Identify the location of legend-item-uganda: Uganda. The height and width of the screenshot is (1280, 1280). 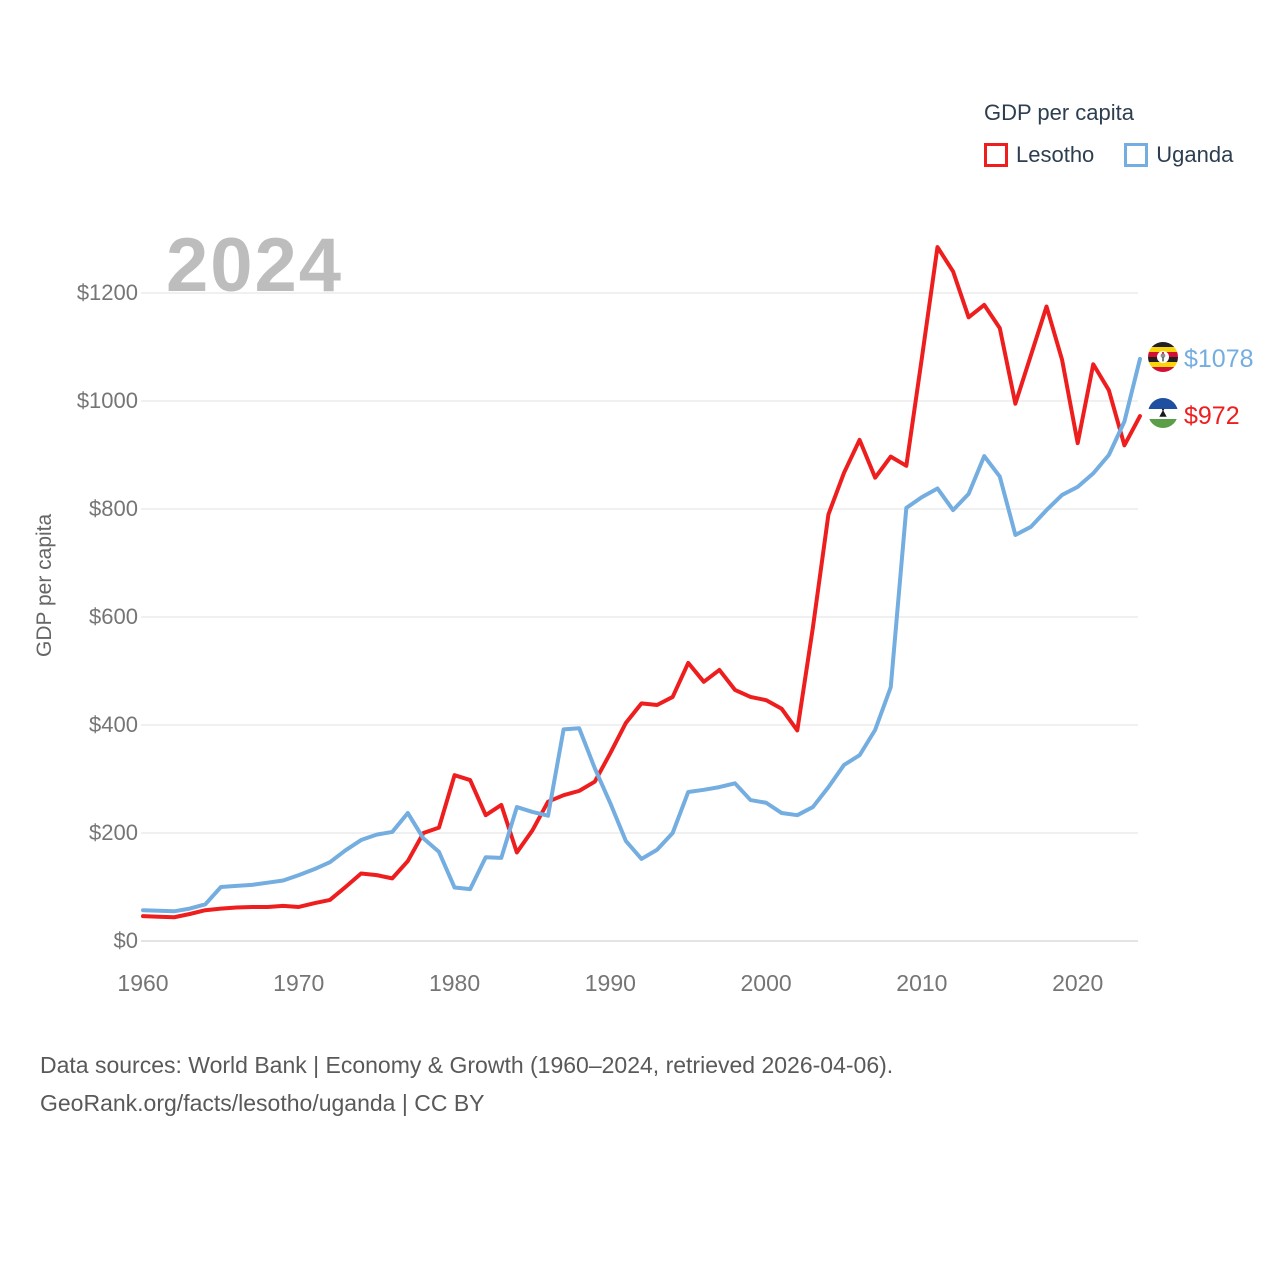
(1178, 155).